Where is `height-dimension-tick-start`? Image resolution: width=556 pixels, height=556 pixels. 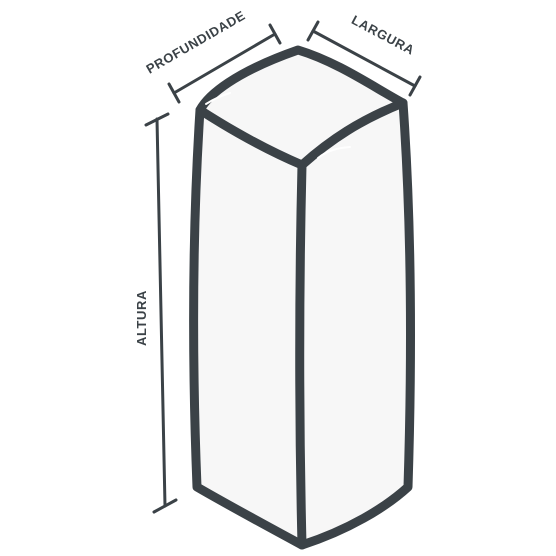
height-dimension-tick-start is located at coordinates (157, 119).